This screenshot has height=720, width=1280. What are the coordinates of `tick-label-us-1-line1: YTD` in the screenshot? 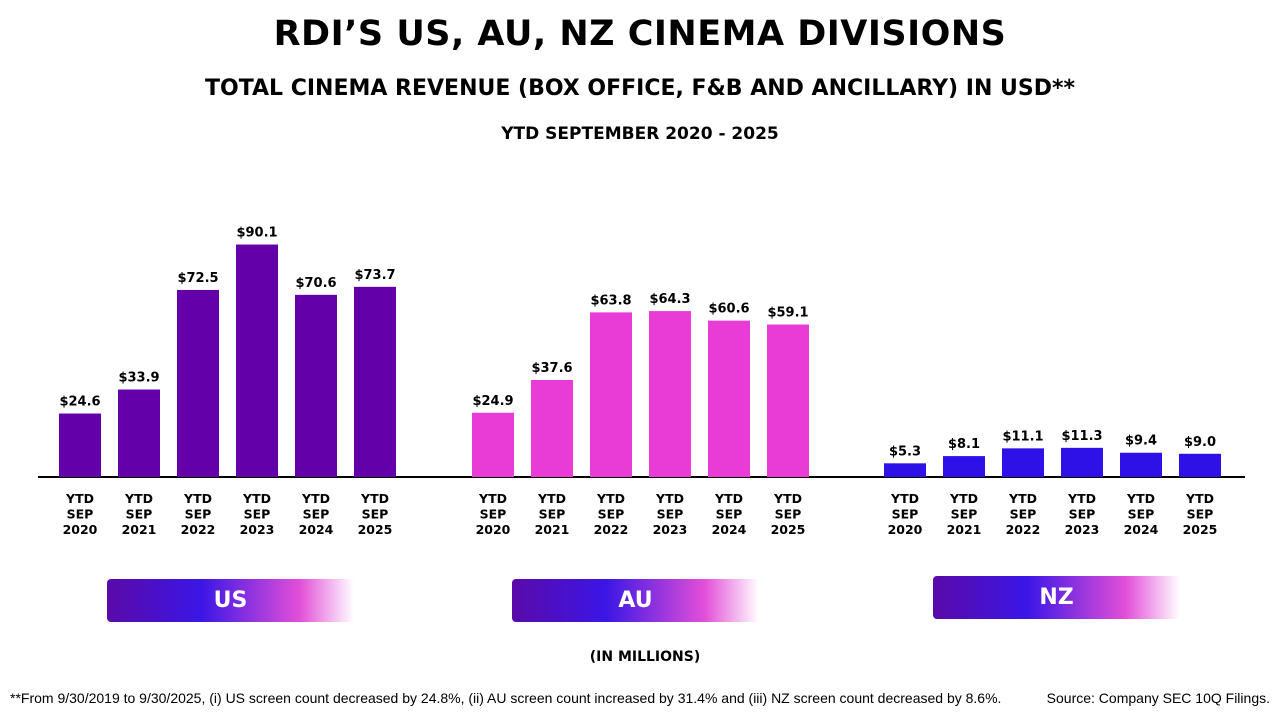 It's located at (138, 498).